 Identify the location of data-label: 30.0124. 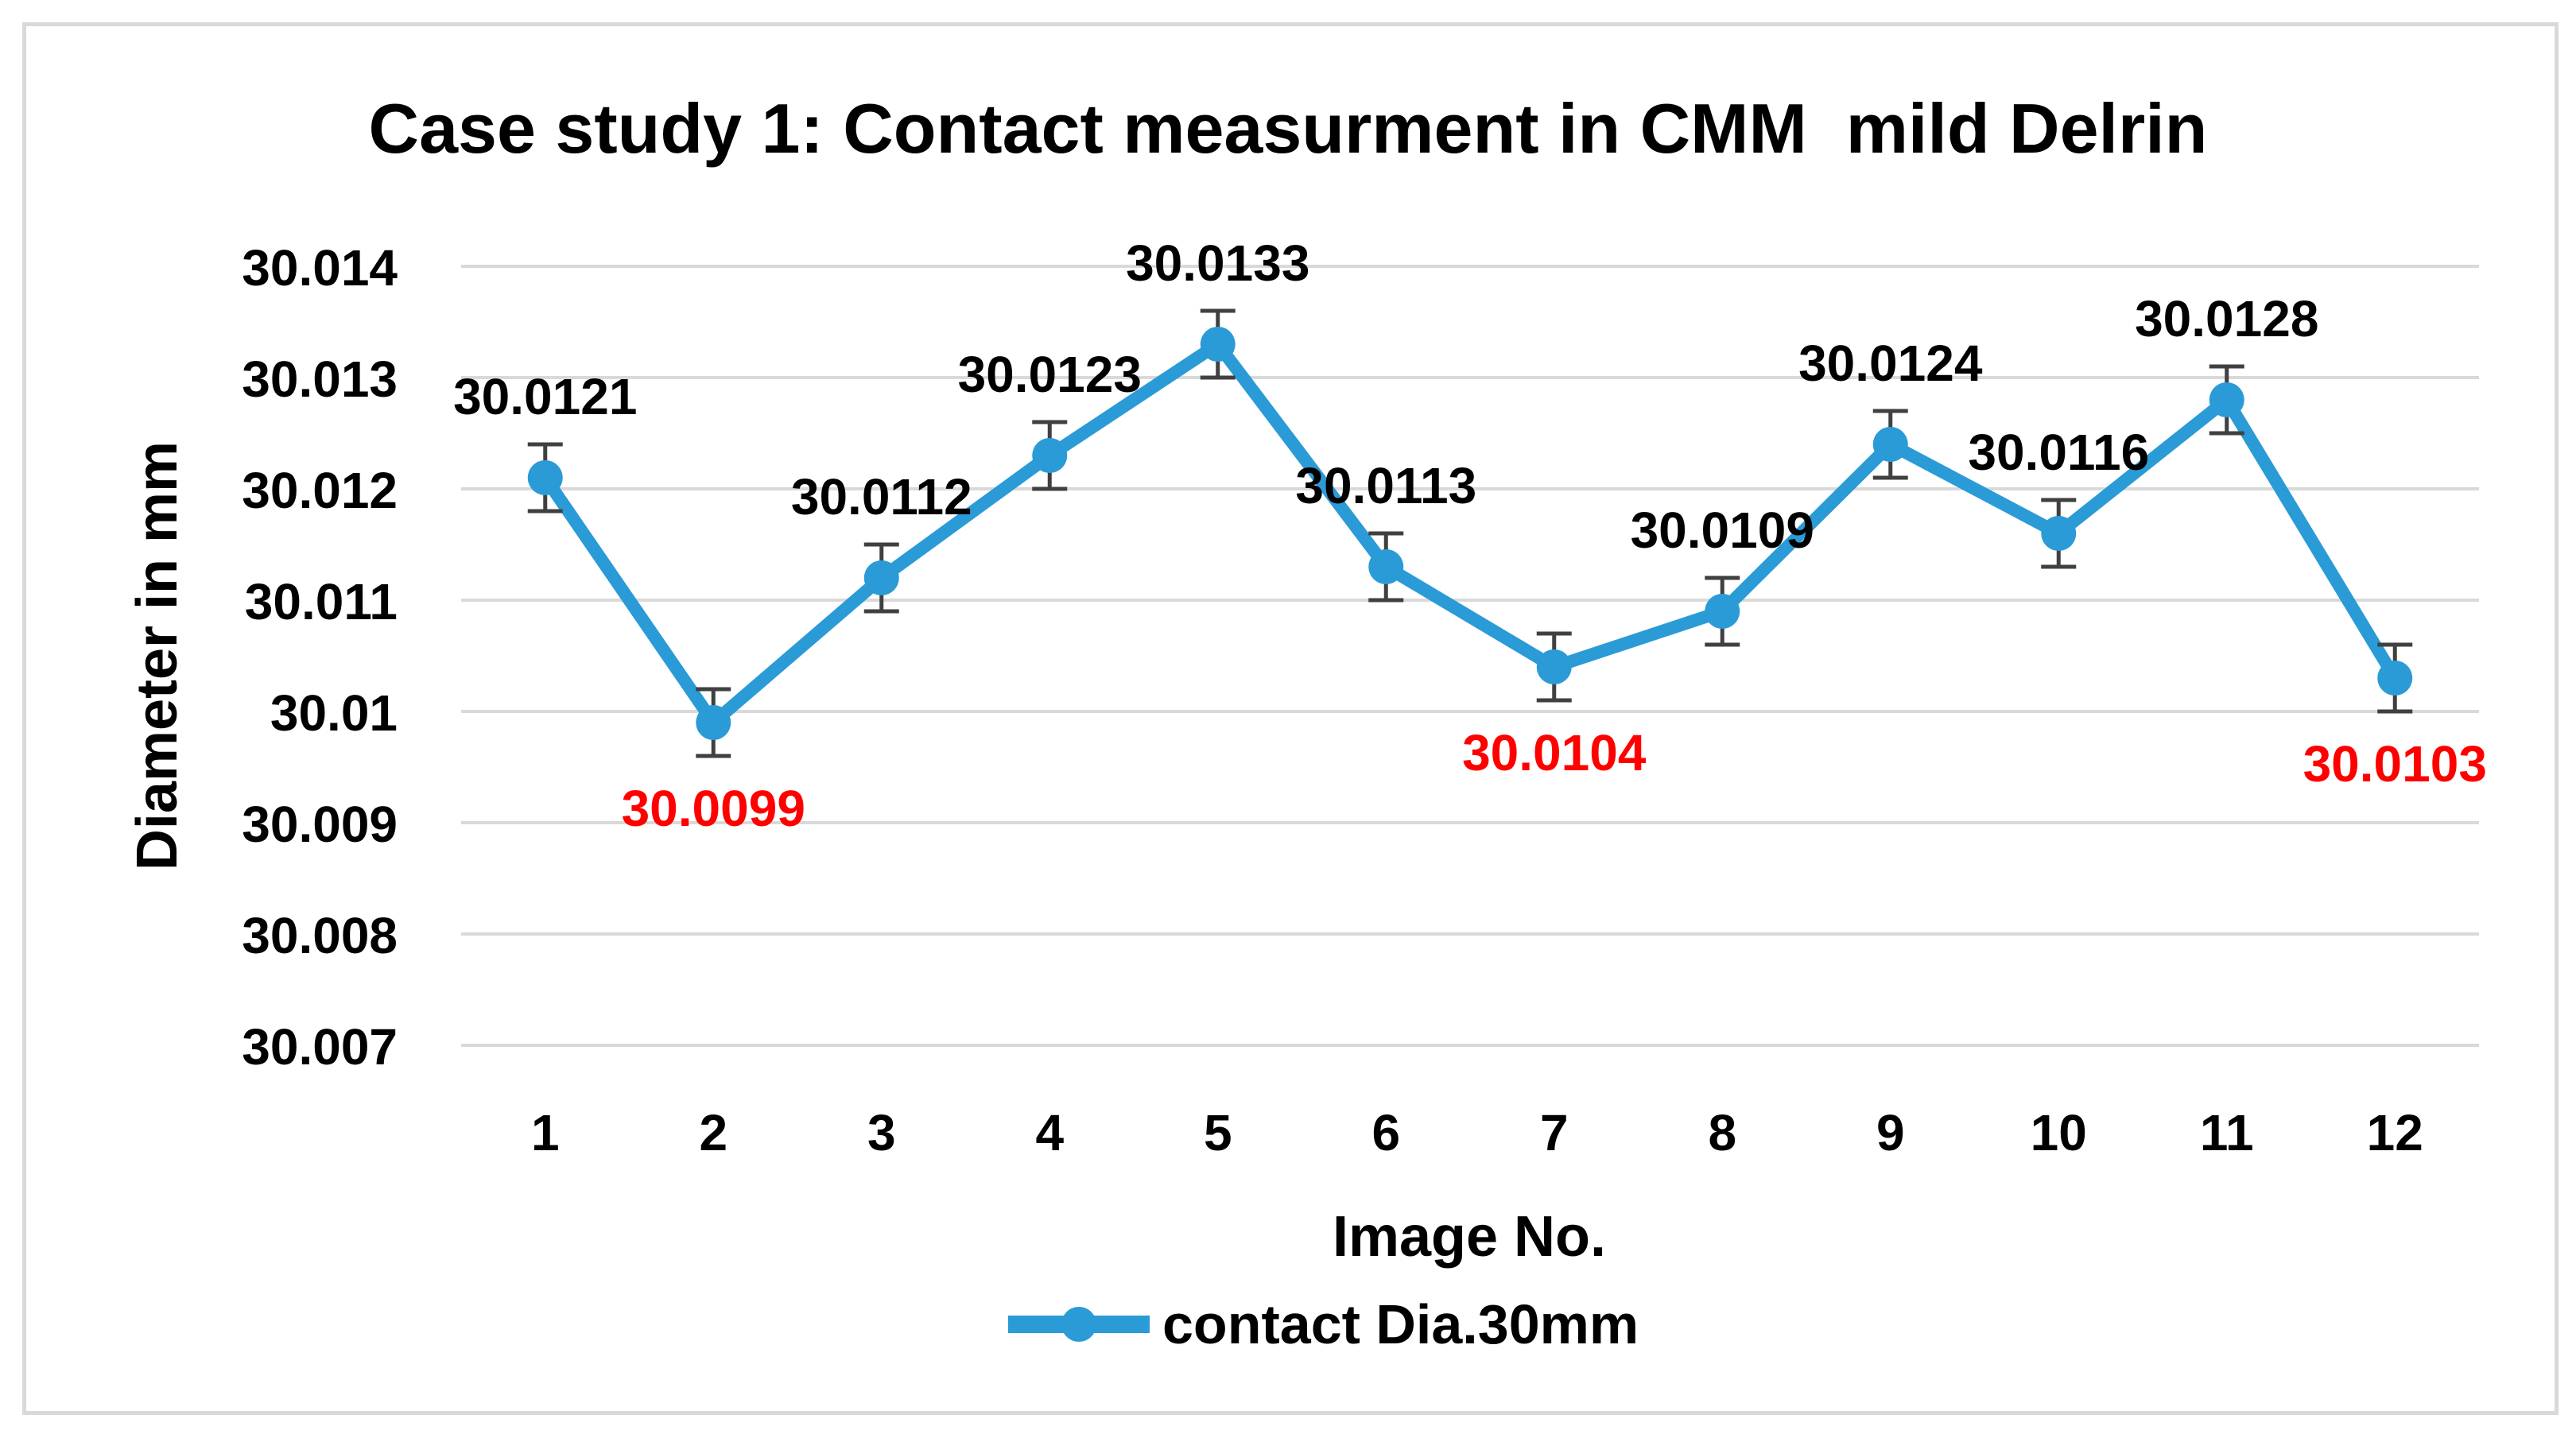
(1891, 363).